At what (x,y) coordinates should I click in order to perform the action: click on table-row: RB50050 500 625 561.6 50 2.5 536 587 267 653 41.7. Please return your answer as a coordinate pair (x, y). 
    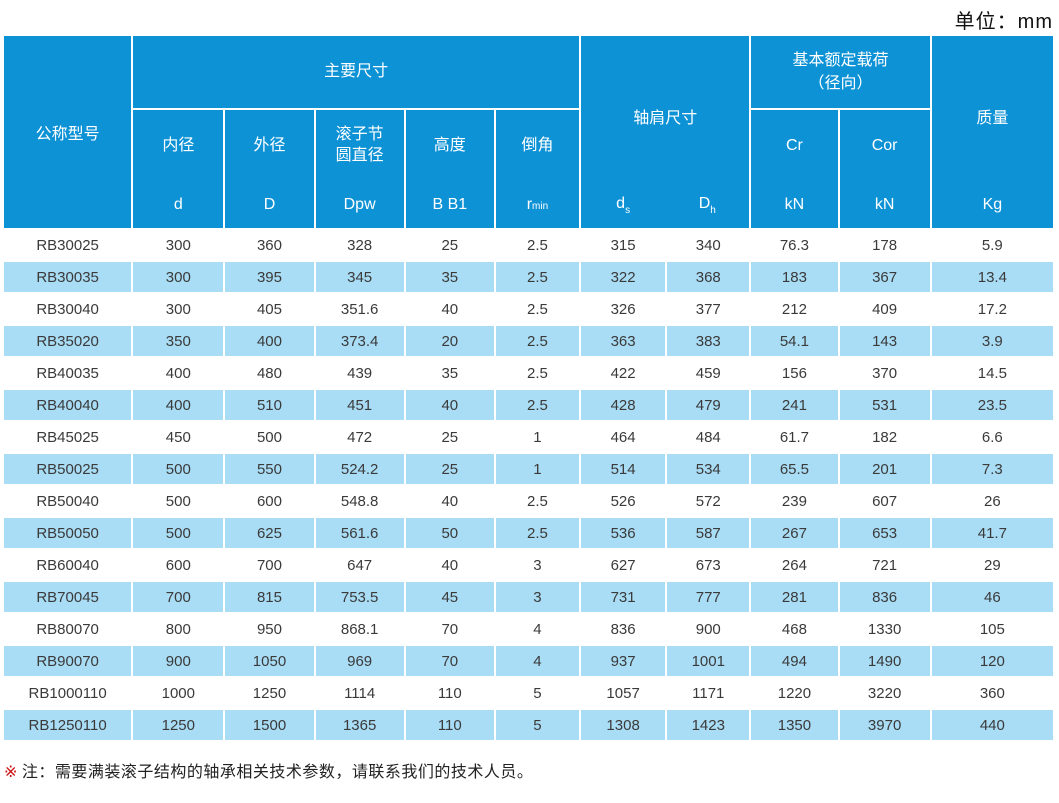
    Looking at the image, I should click on (528, 533).